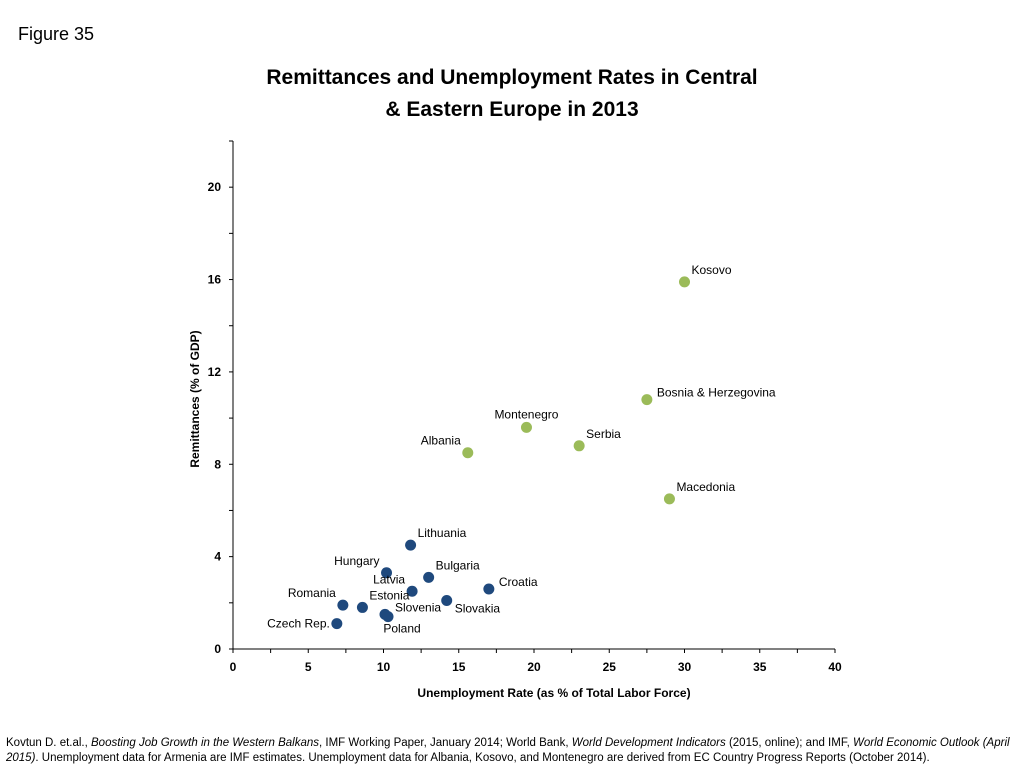 Image resolution: width=1024 pixels, height=768 pixels. What do you see at coordinates (705, 487) in the screenshot?
I see `data-label: Macedonia` at bounding box center [705, 487].